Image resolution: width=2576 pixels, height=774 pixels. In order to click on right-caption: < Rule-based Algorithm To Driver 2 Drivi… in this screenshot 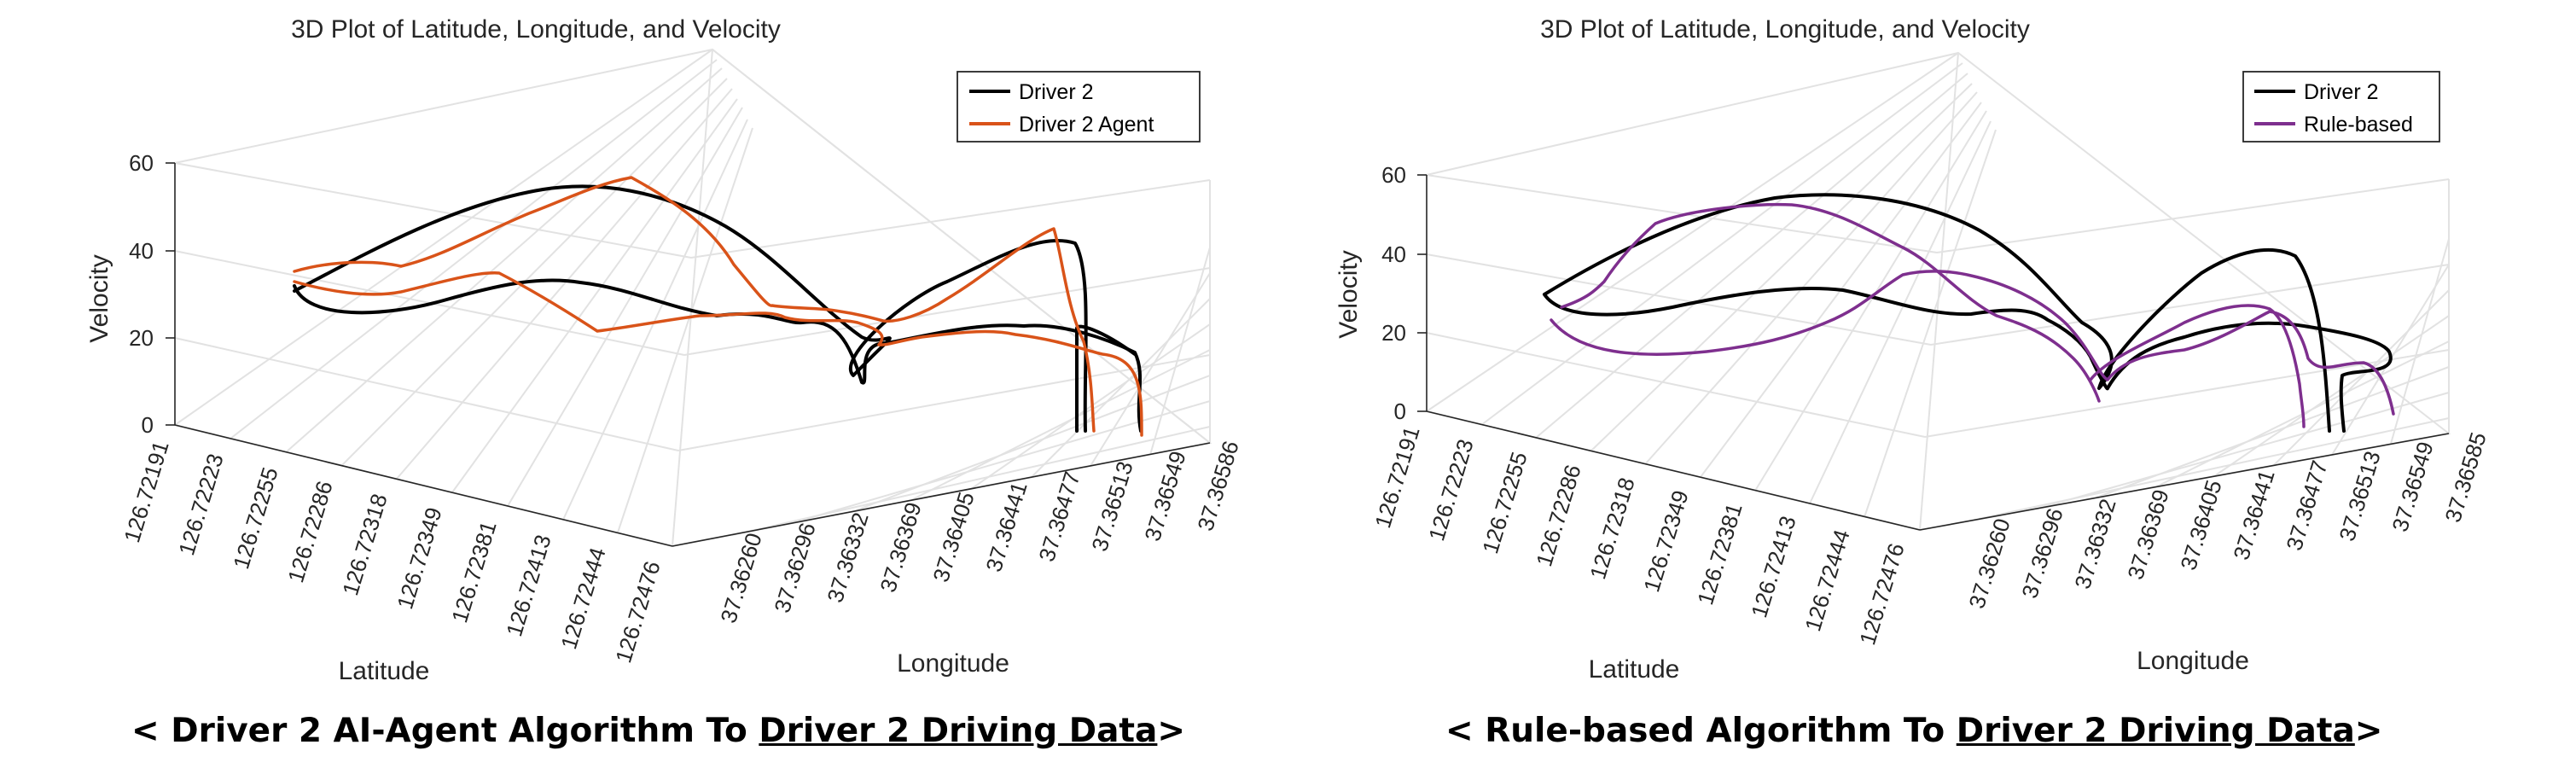, I will do `click(1914, 731)`.